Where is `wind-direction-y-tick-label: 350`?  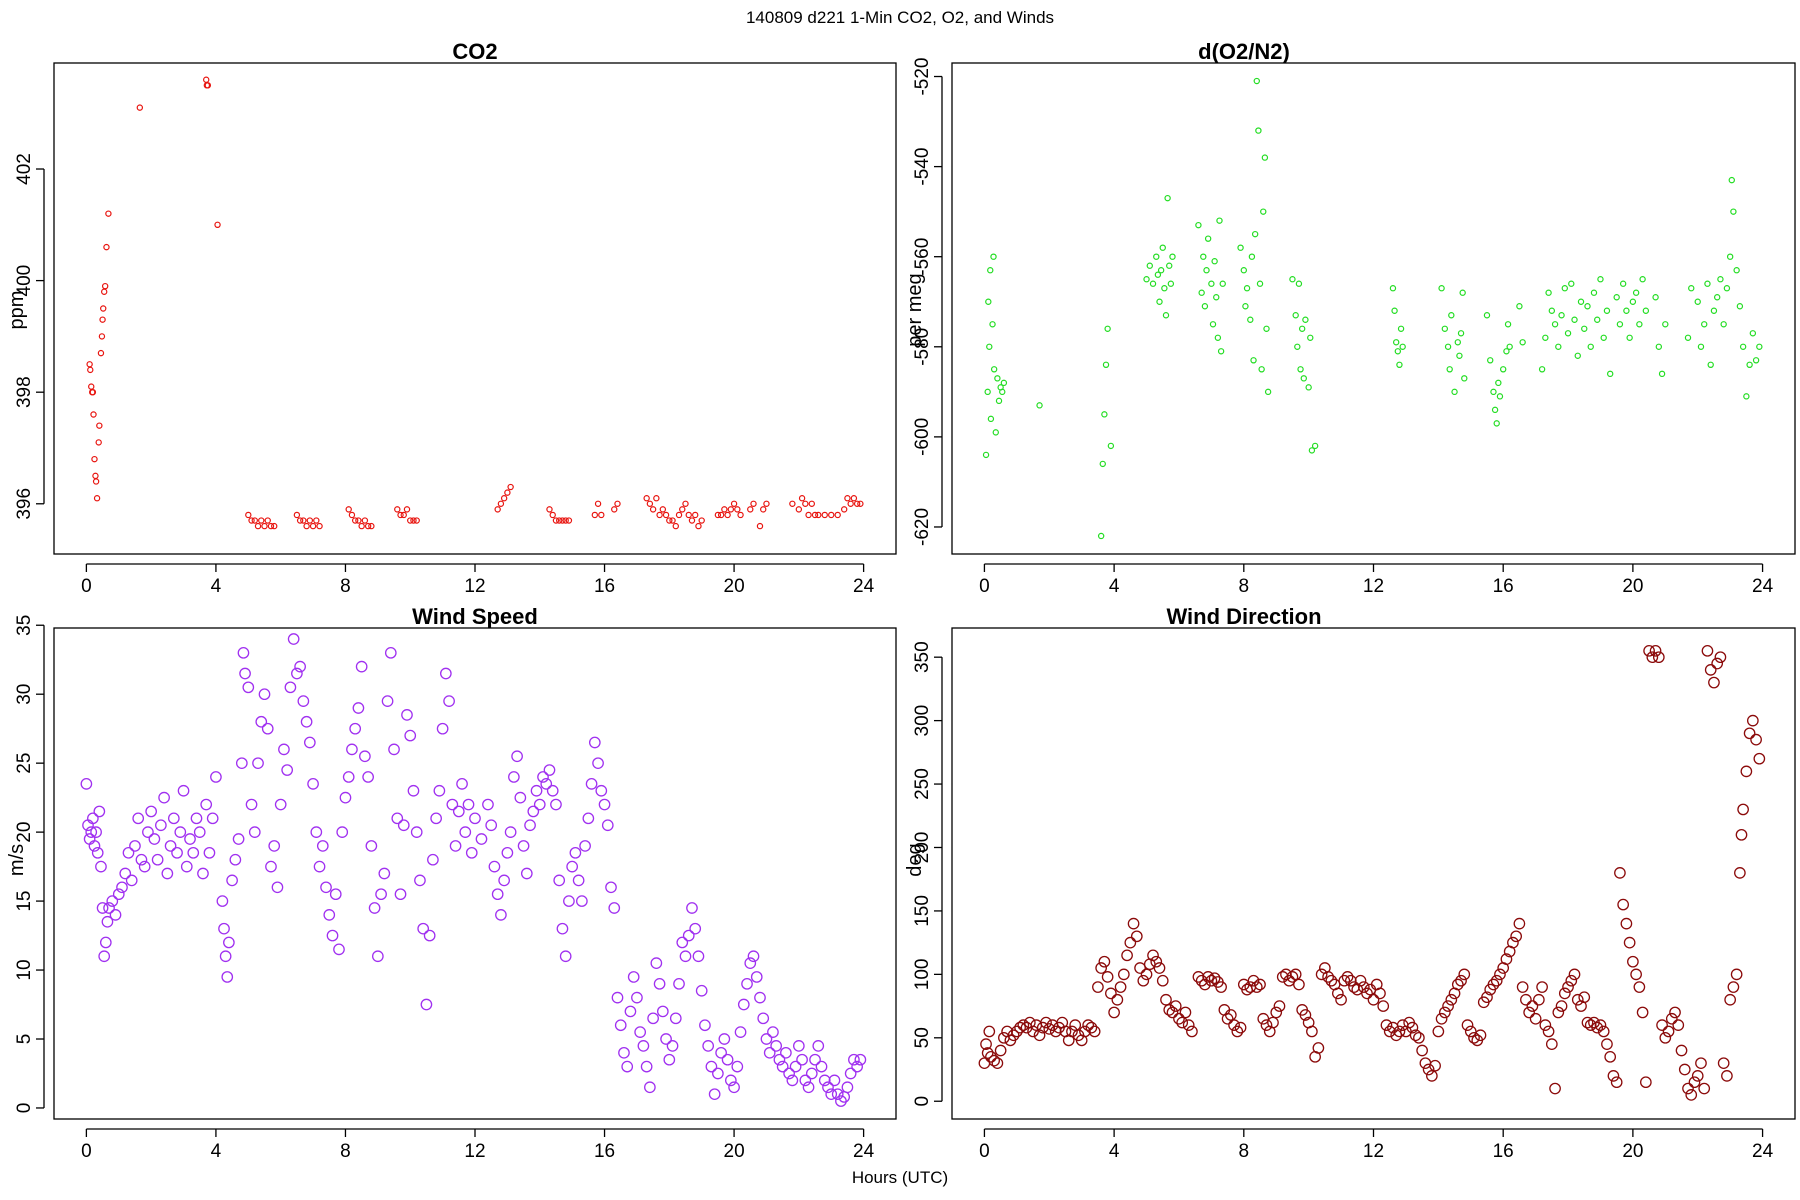 wind-direction-y-tick-label: 350 is located at coordinates (922, 657).